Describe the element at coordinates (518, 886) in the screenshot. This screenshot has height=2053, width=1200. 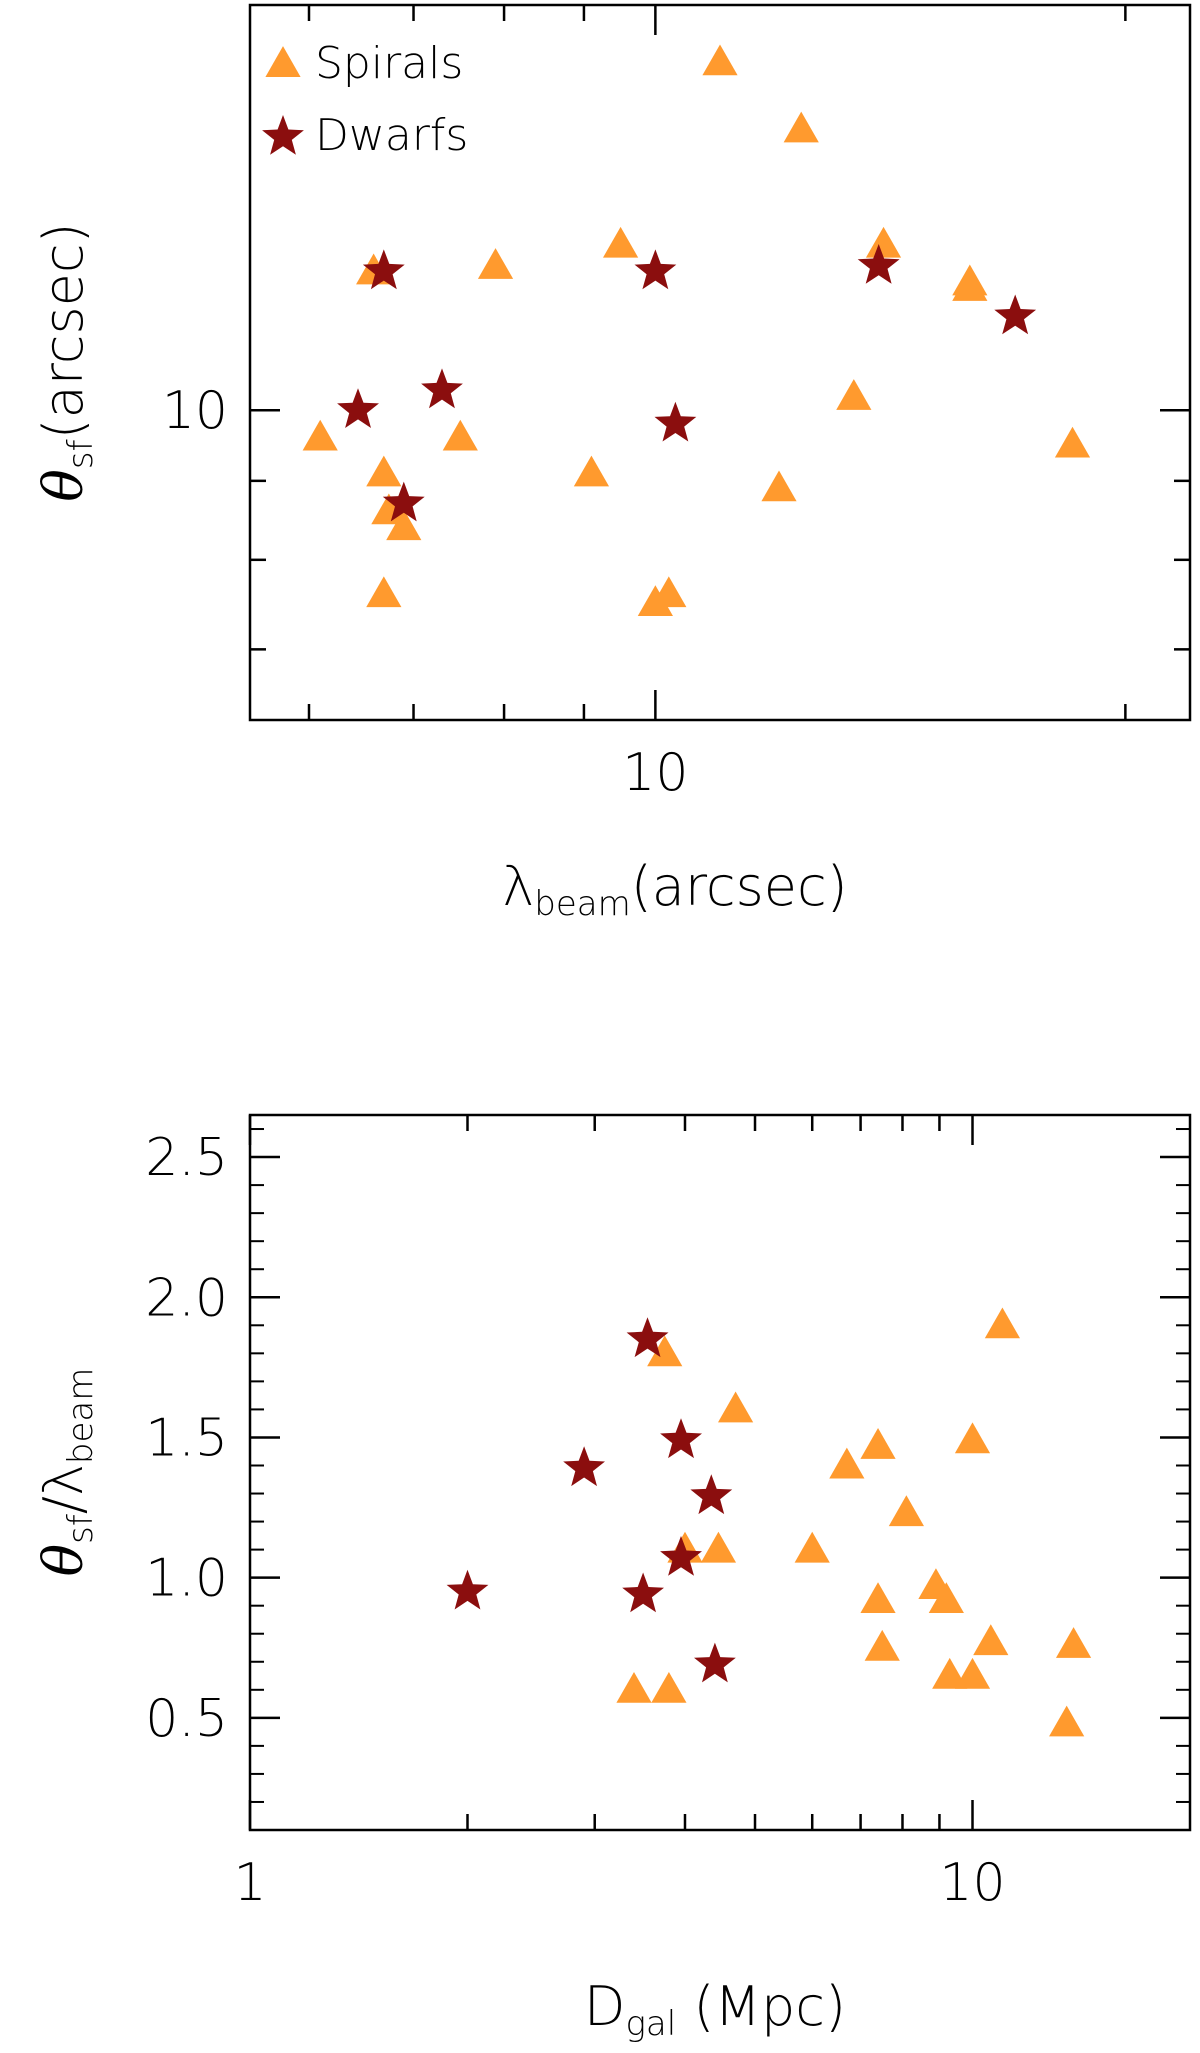
I see `top-x-label-main: λ` at that location.